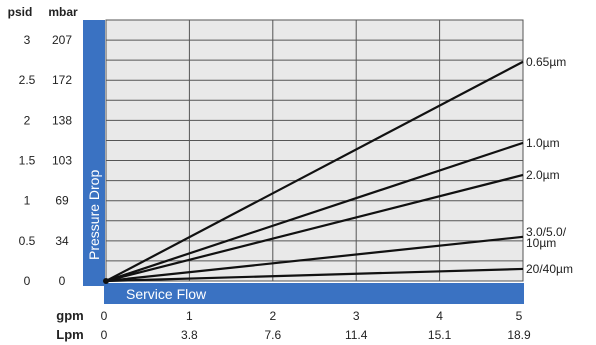  Describe the element at coordinates (189, 335) in the screenshot. I see `x-tick-lpm: 3.8` at that location.